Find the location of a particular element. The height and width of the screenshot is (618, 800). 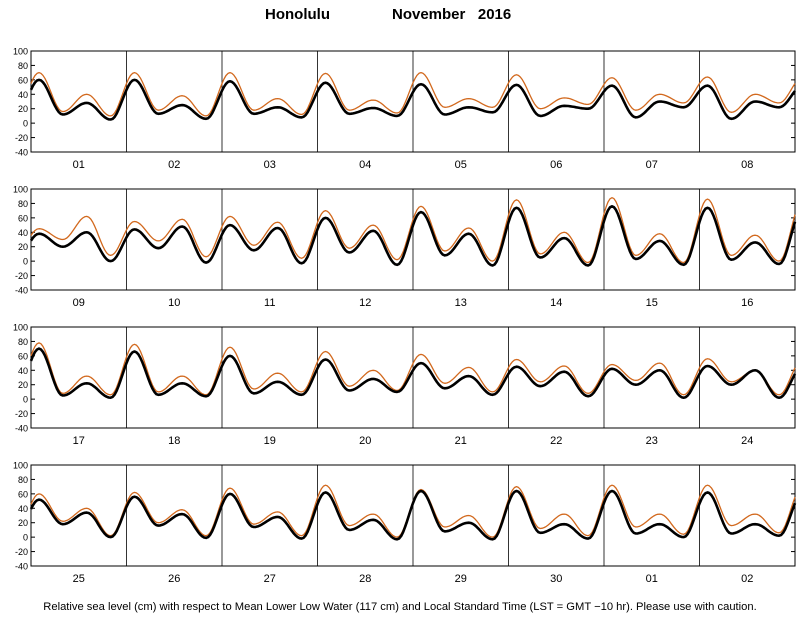

day-label: 14 is located at coordinates (556, 303).